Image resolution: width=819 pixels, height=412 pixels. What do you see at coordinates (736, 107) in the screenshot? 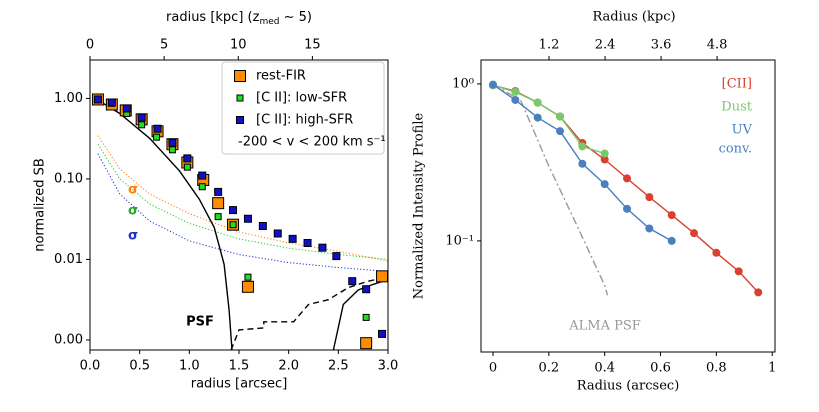
I see `legend-label: Dust` at bounding box center [736, 107].